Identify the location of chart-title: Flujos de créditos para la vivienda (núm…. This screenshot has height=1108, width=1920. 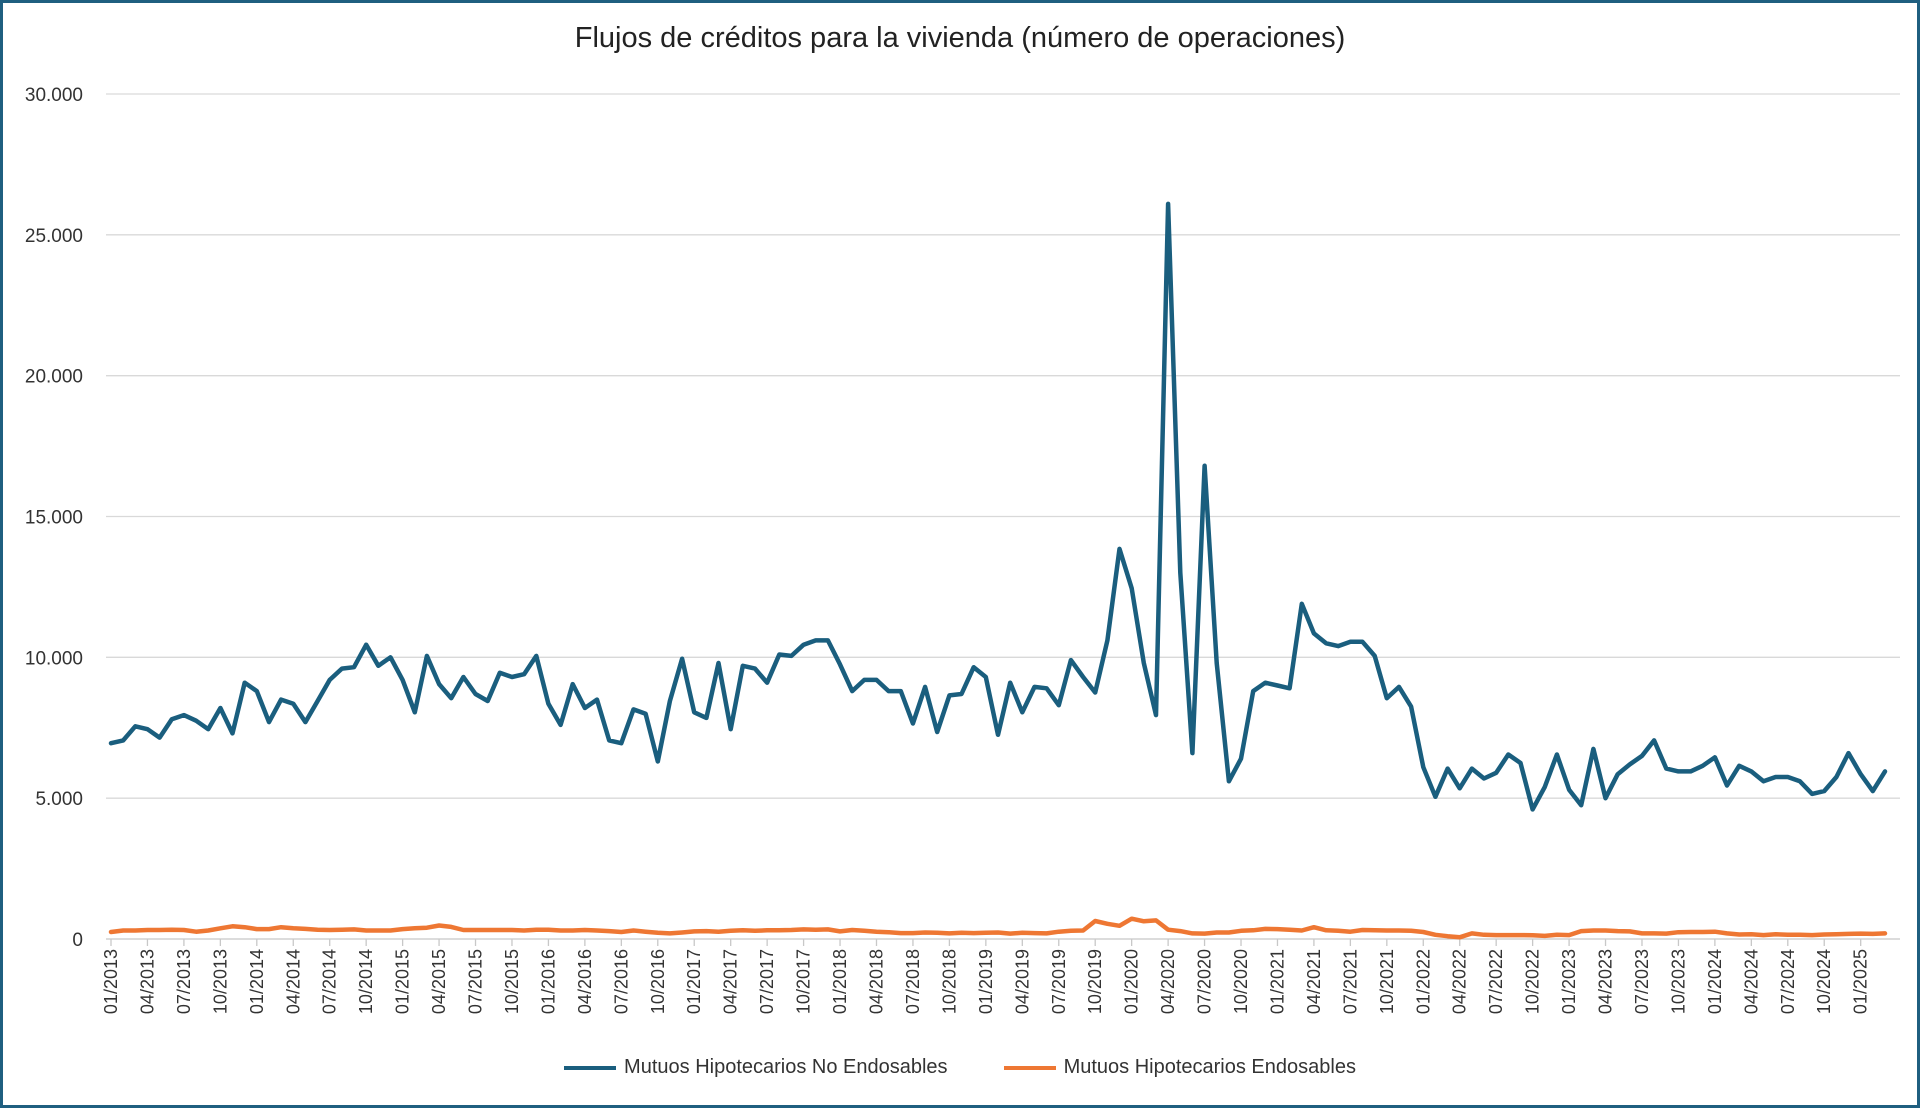
(960, 38).